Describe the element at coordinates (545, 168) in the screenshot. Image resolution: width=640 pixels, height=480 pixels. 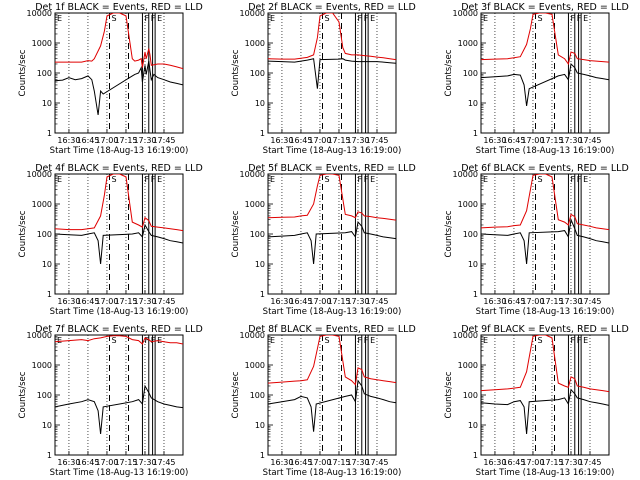
I see `panel-title: Det 6f BLACK = Events, RED = LLD` at that location.